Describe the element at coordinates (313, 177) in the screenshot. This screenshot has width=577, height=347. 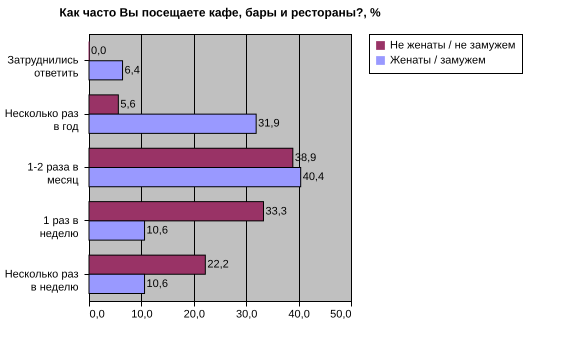
I see `data-label: 40,4` at that location.